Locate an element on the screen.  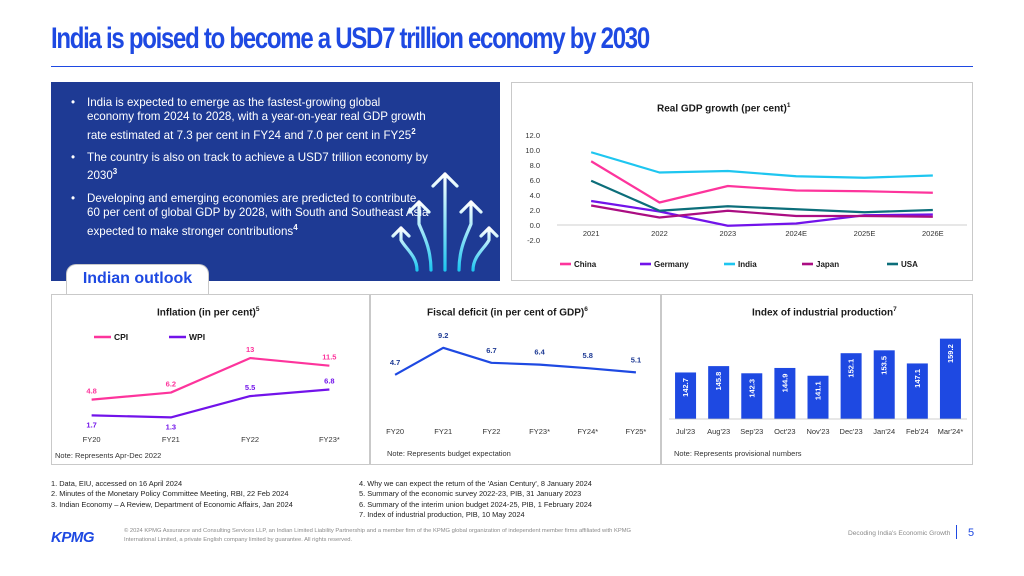
gdp-legend-germany: Germany is located at coordinates (671, 264).